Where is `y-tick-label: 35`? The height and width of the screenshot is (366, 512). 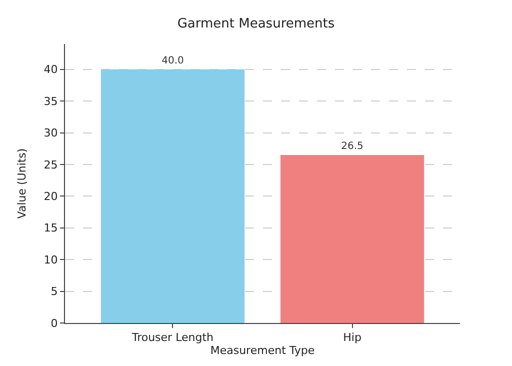 y-tick-label: 35 is located at coordinates (51, 101).